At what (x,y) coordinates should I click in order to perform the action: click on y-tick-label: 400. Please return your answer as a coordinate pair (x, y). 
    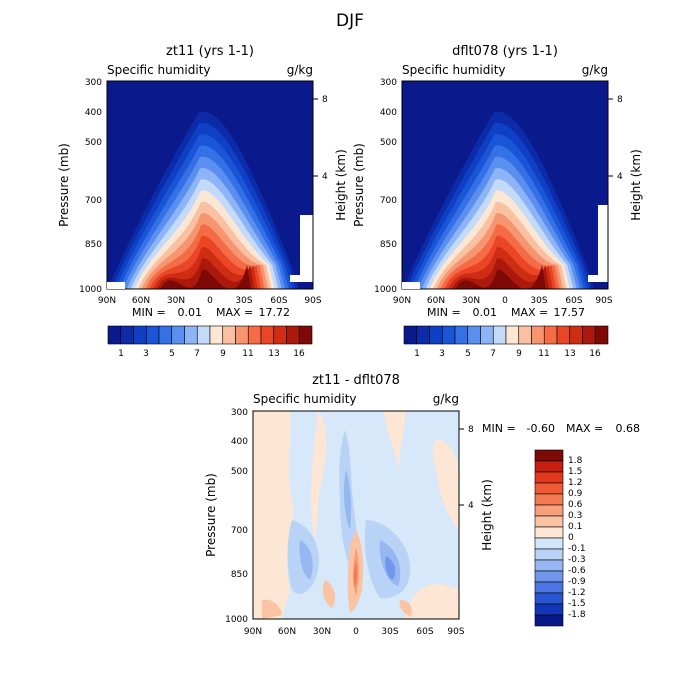
    Looking at the image, I should click on (239, 442).